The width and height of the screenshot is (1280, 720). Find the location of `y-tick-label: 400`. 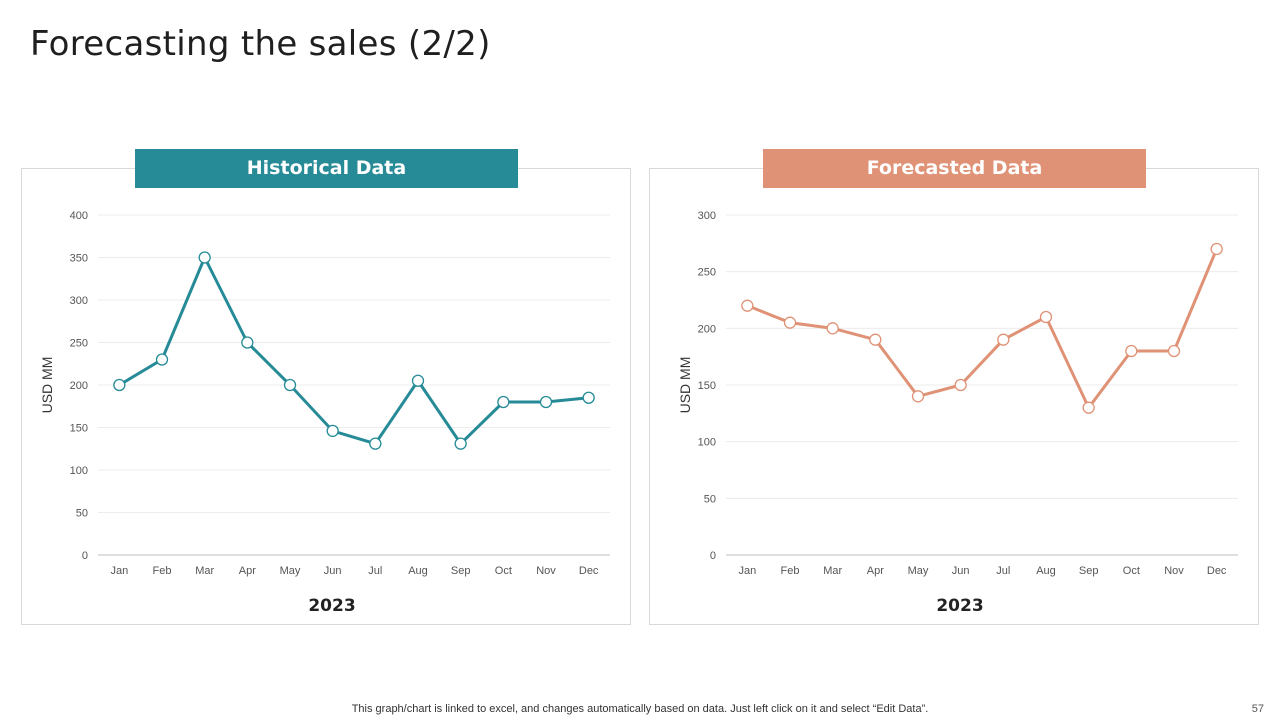

y-tick-label: 400 is located at coordinates (79, 216).